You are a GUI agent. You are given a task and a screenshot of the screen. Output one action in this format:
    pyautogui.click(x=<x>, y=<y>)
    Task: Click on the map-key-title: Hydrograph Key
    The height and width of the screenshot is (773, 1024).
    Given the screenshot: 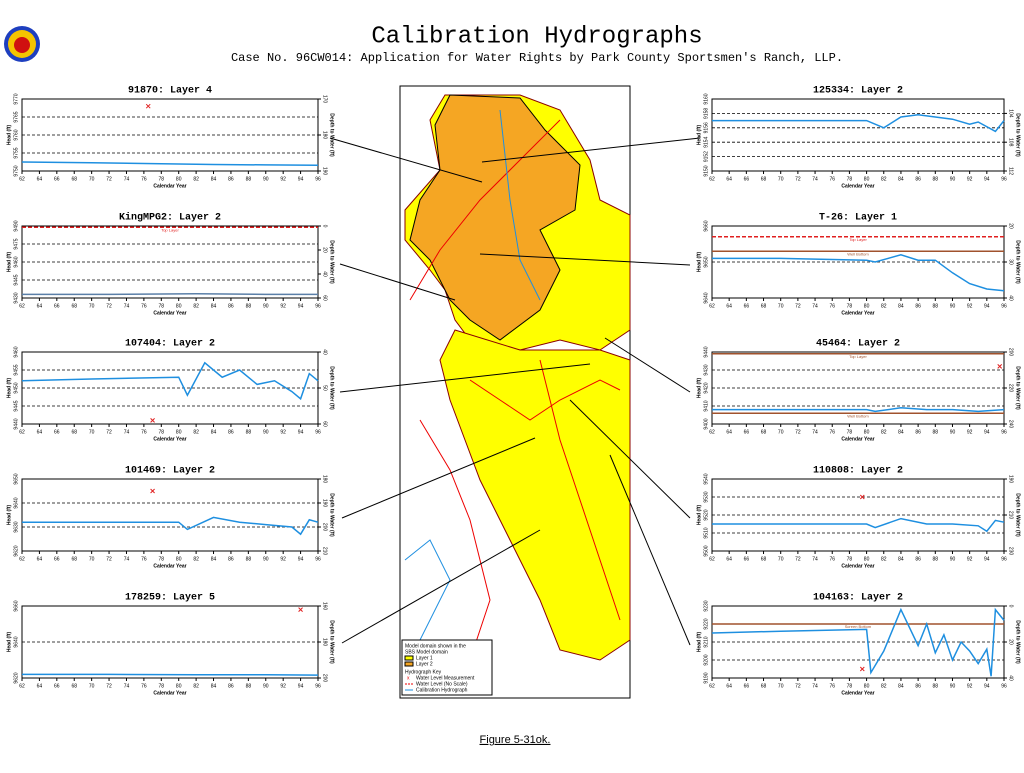 What is the action you would take?
    pyautogui.click(x=423, y=672)
    